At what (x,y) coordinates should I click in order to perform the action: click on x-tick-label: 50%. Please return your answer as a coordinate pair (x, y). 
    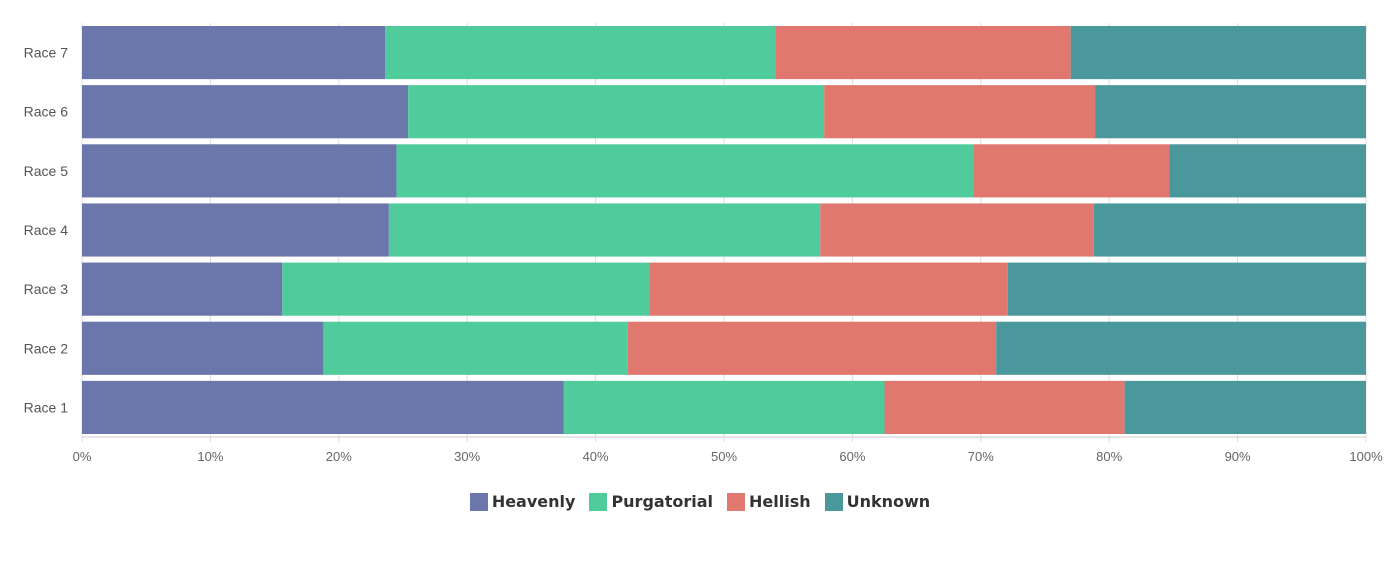
    Looking at the image, I should click on (724, 456).